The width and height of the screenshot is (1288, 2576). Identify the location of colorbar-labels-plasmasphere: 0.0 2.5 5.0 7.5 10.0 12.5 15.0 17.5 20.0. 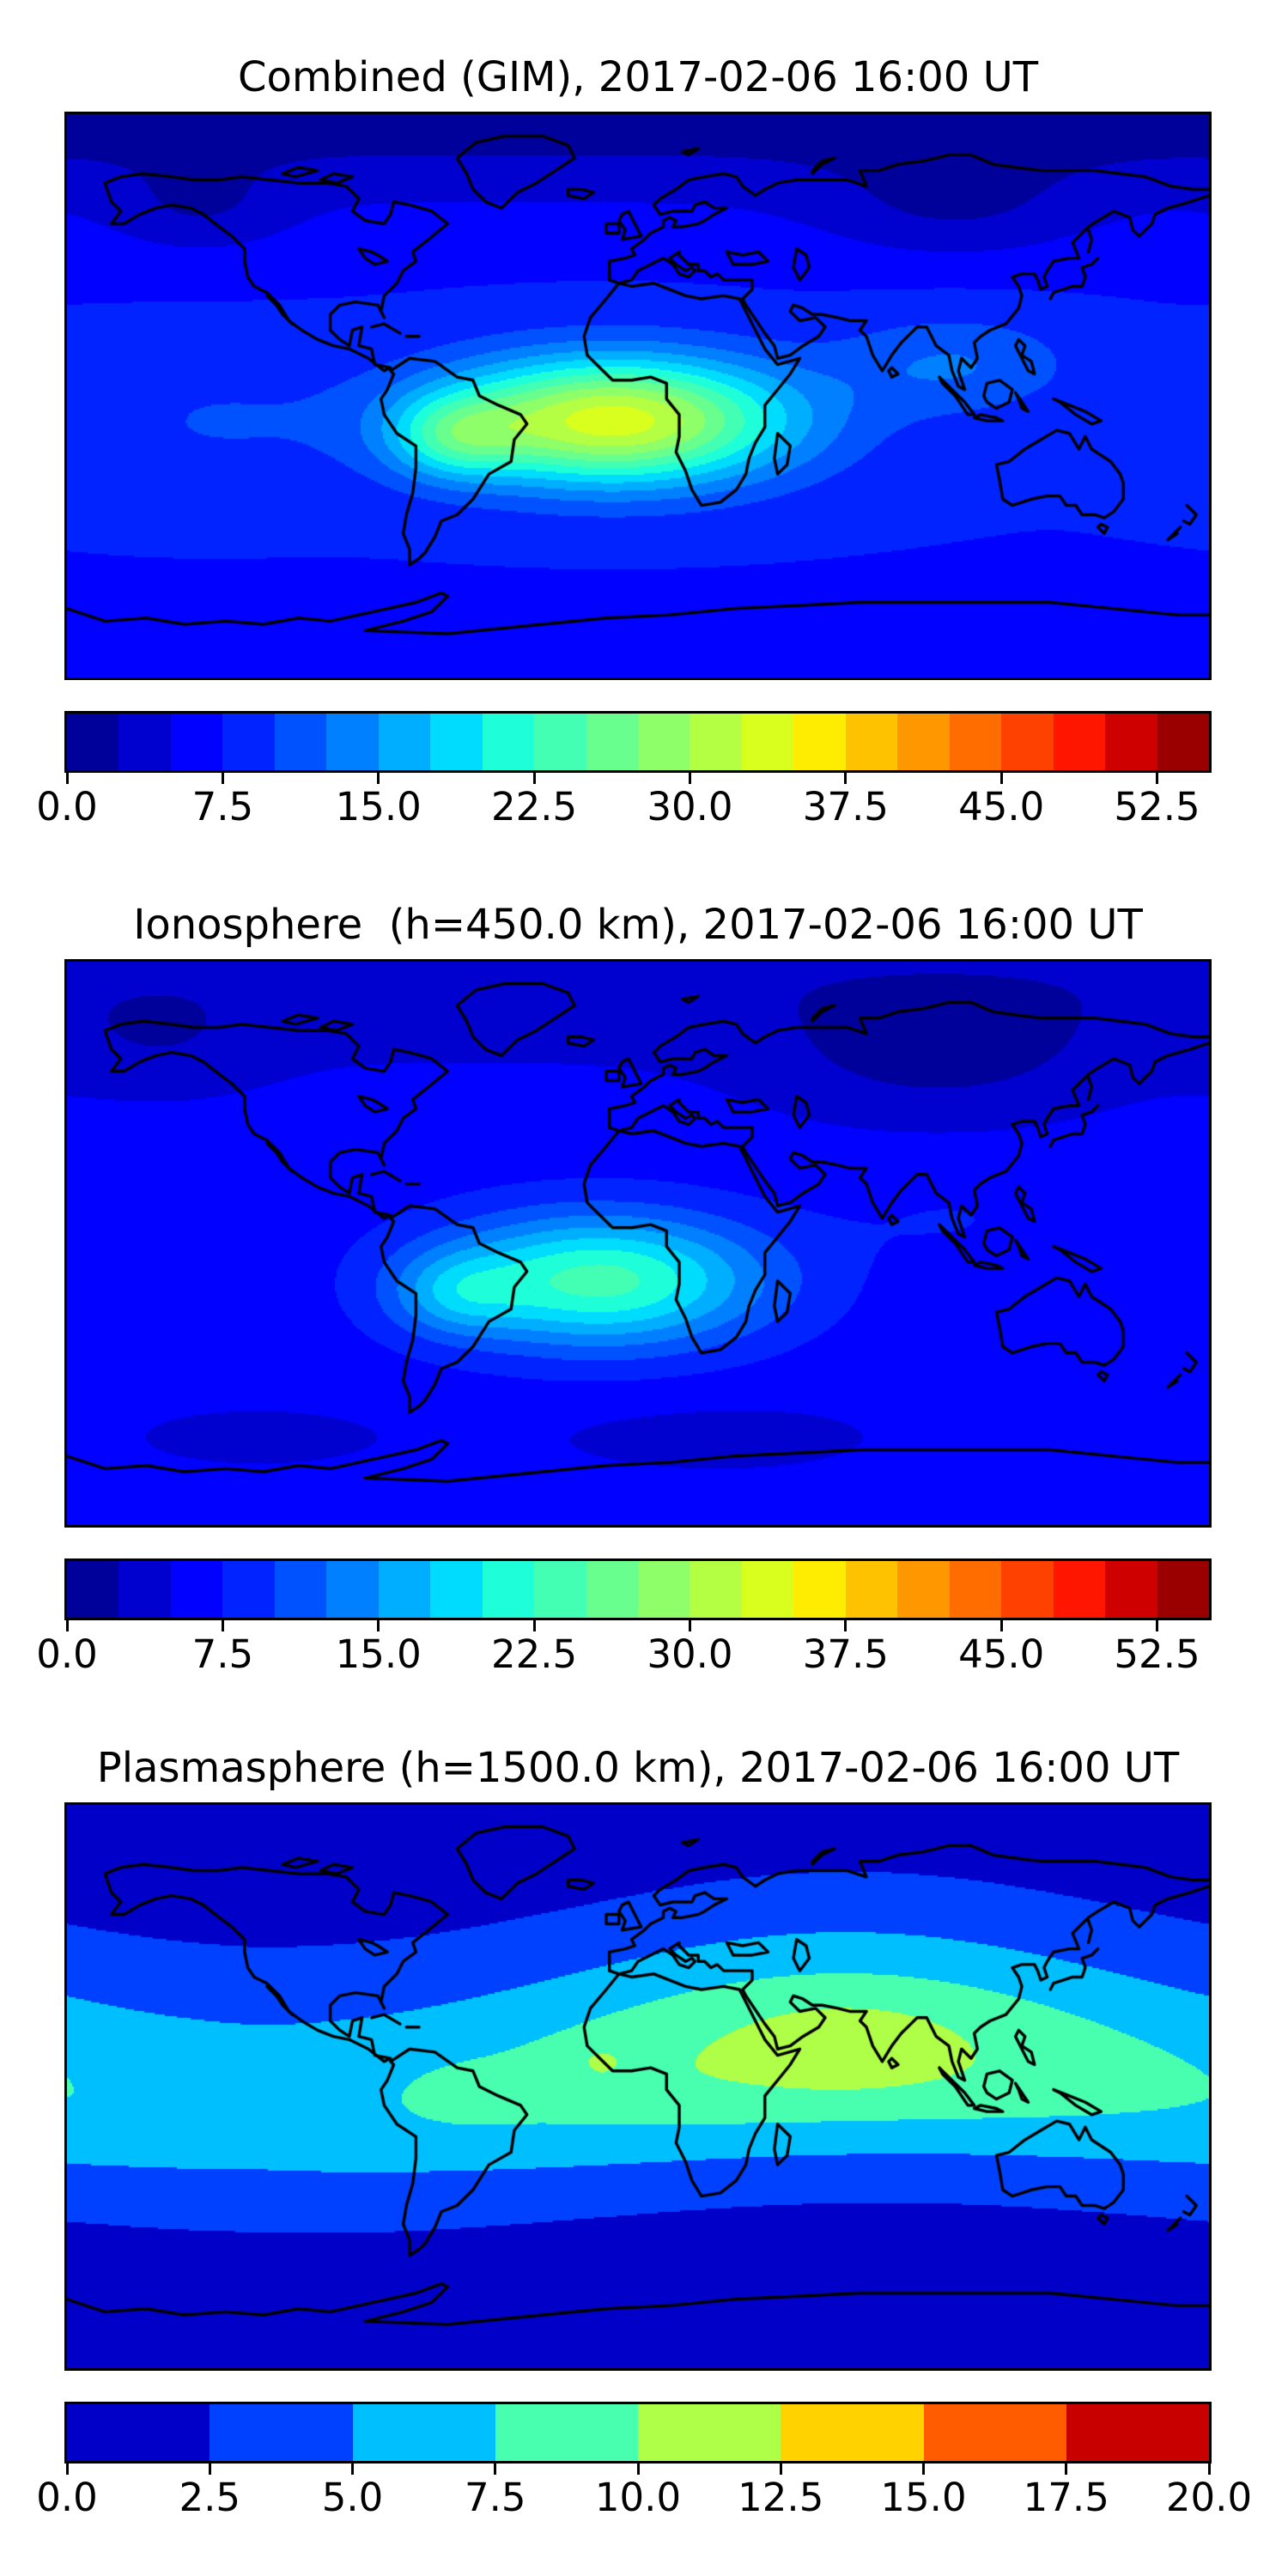
(644, 2500).